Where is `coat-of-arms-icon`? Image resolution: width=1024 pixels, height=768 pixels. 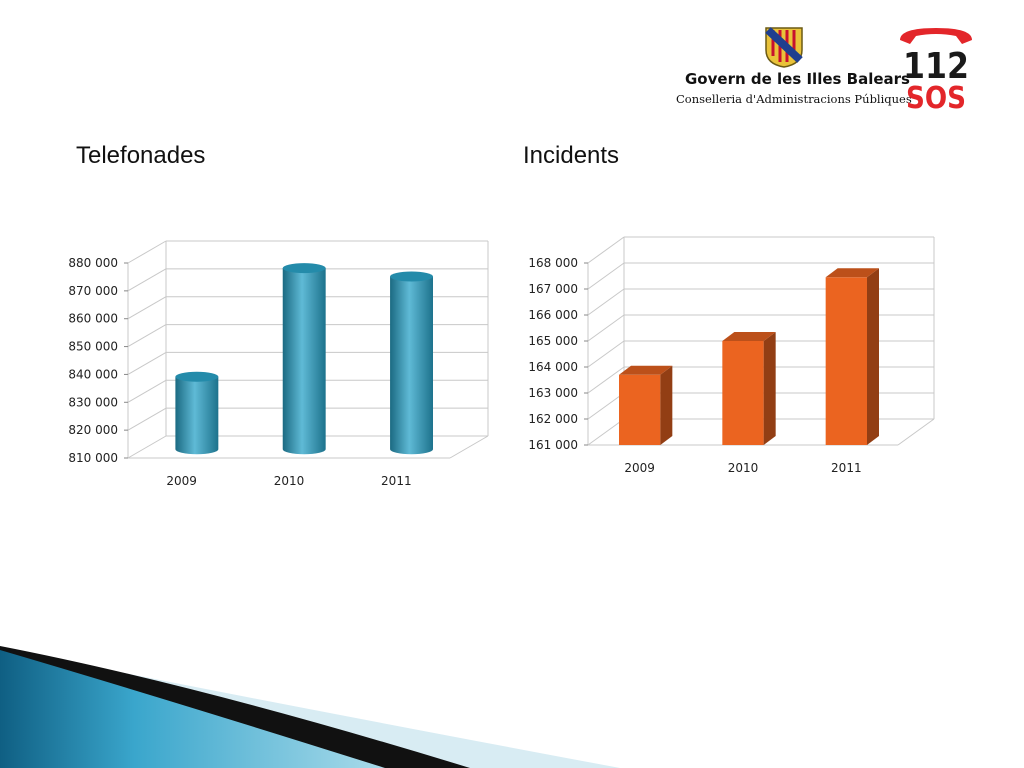
coat-of-arms-icon is located at coordinates (784, 47).